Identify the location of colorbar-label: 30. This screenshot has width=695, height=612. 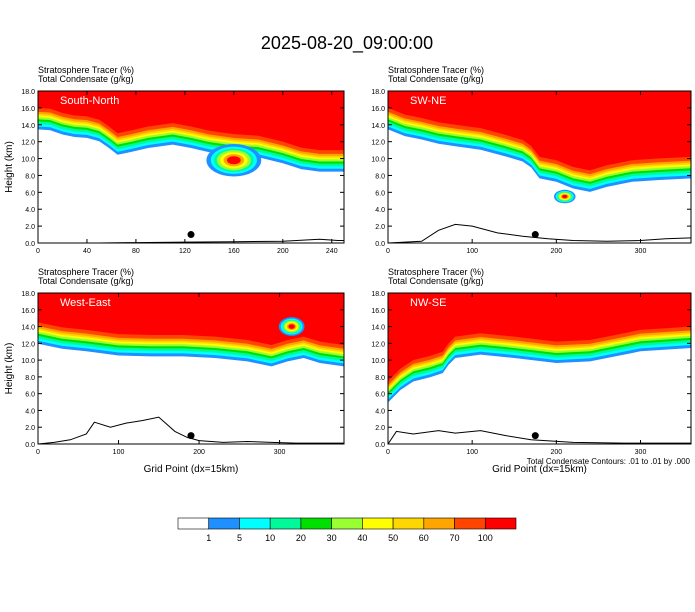
(332, 538).